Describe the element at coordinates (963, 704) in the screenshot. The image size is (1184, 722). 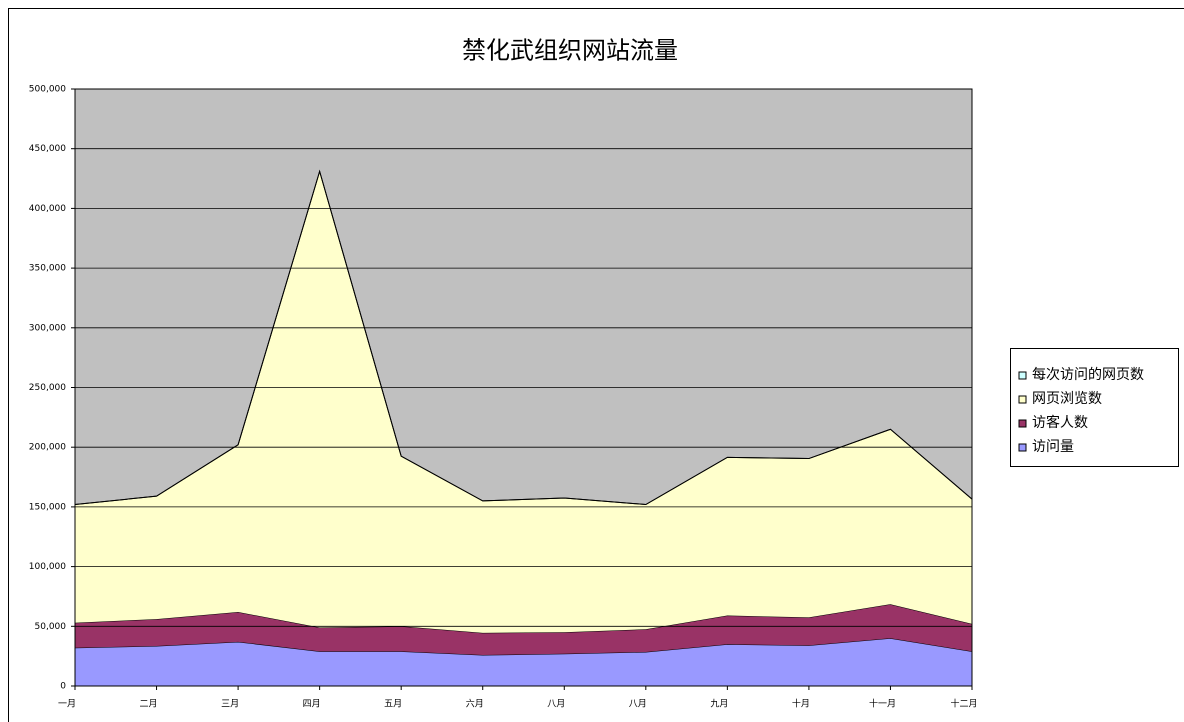
I see `x-tick-label: 十二月` at that location.